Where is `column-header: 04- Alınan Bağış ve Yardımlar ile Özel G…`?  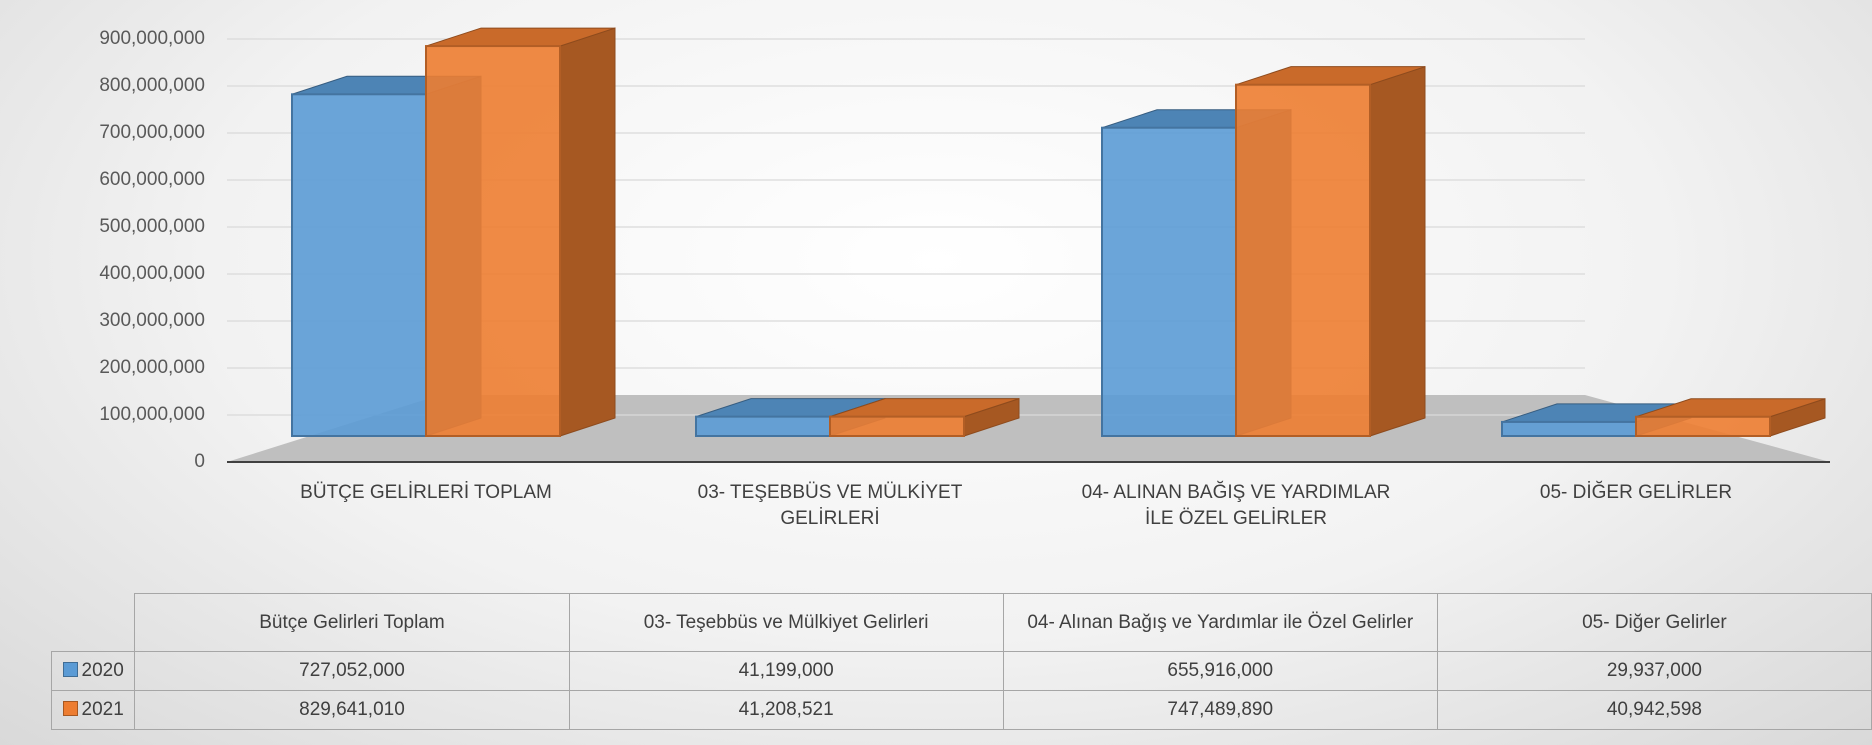 column-header: 04- Alınan Bağış ve Yardımlar ile Özel G… is located at coordinates (1220, 622).